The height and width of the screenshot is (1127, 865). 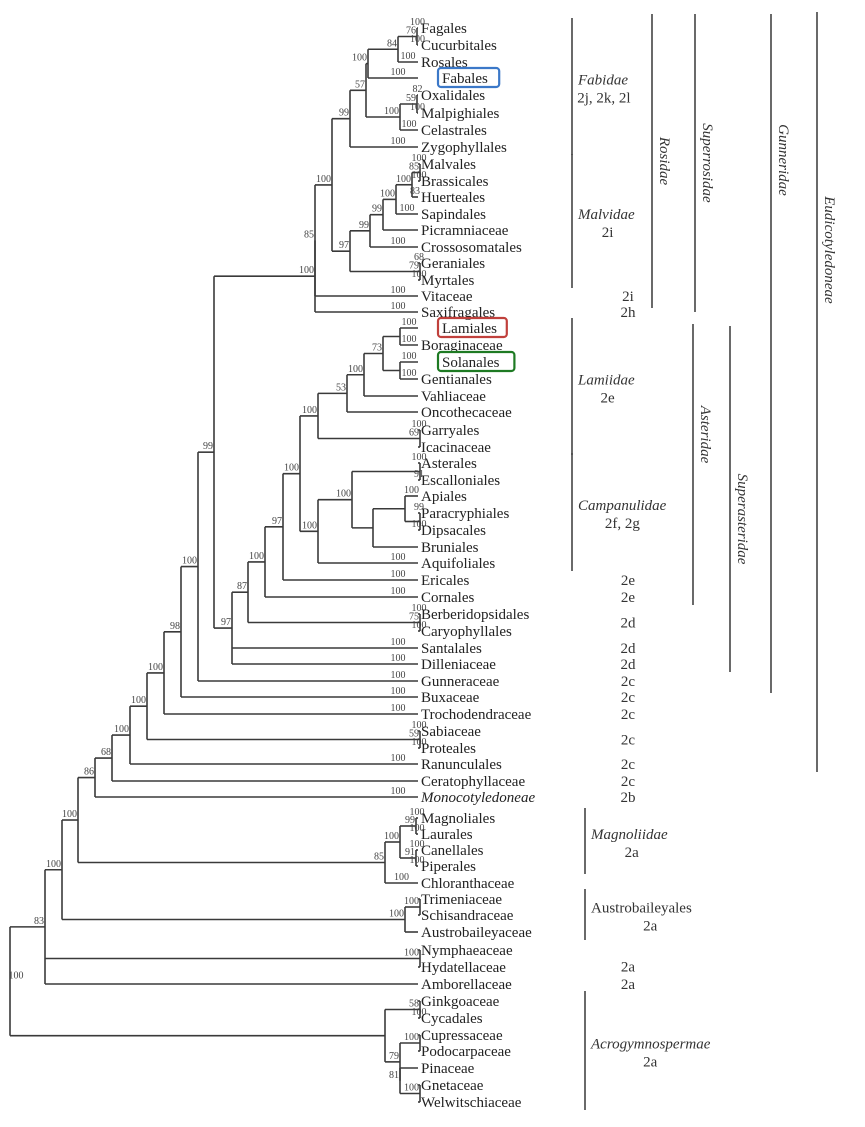 What do you see at coordinates (468, 884) in the screenshot?
I see `taxon-label: Chloranthaceae` at bounding box center [468, 884].